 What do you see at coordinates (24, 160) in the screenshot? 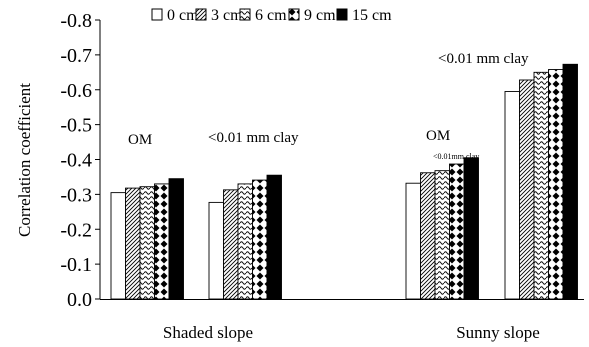
I see `y-axis-label: Correlation coefficient` at bounding box center [24, 160].